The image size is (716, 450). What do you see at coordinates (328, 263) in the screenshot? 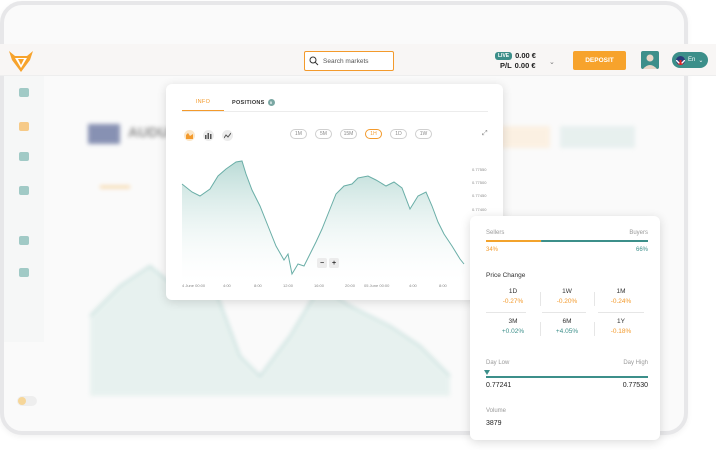
I see `zoom-controls: − +` at bounding box center [328, 263].